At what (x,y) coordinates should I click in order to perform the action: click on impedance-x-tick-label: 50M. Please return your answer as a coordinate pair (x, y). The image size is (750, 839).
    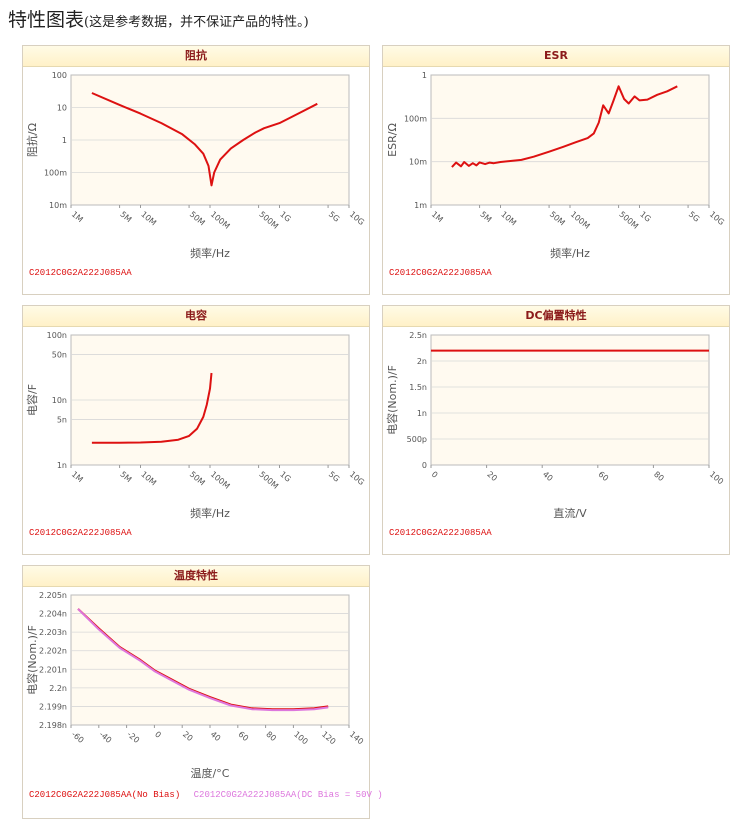
    Looking at the image, I should click on (197, 219).